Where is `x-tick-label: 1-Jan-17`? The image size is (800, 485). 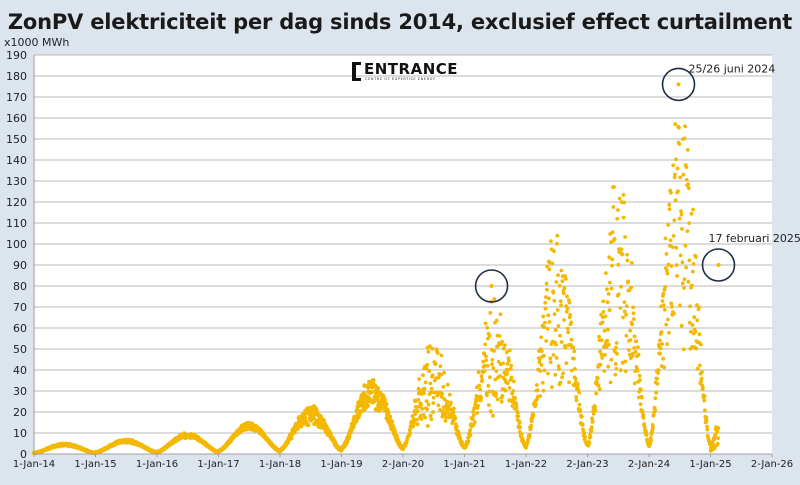 x-tick-label: 1-Jan-17 is located at coordinates (218, 464).